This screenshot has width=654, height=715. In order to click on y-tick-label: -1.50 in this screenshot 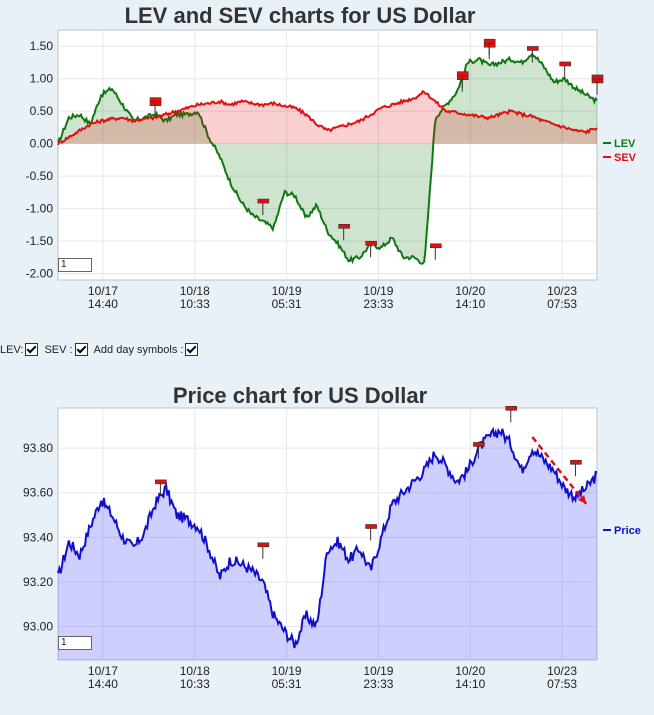, I will do `click(40, 241)`.